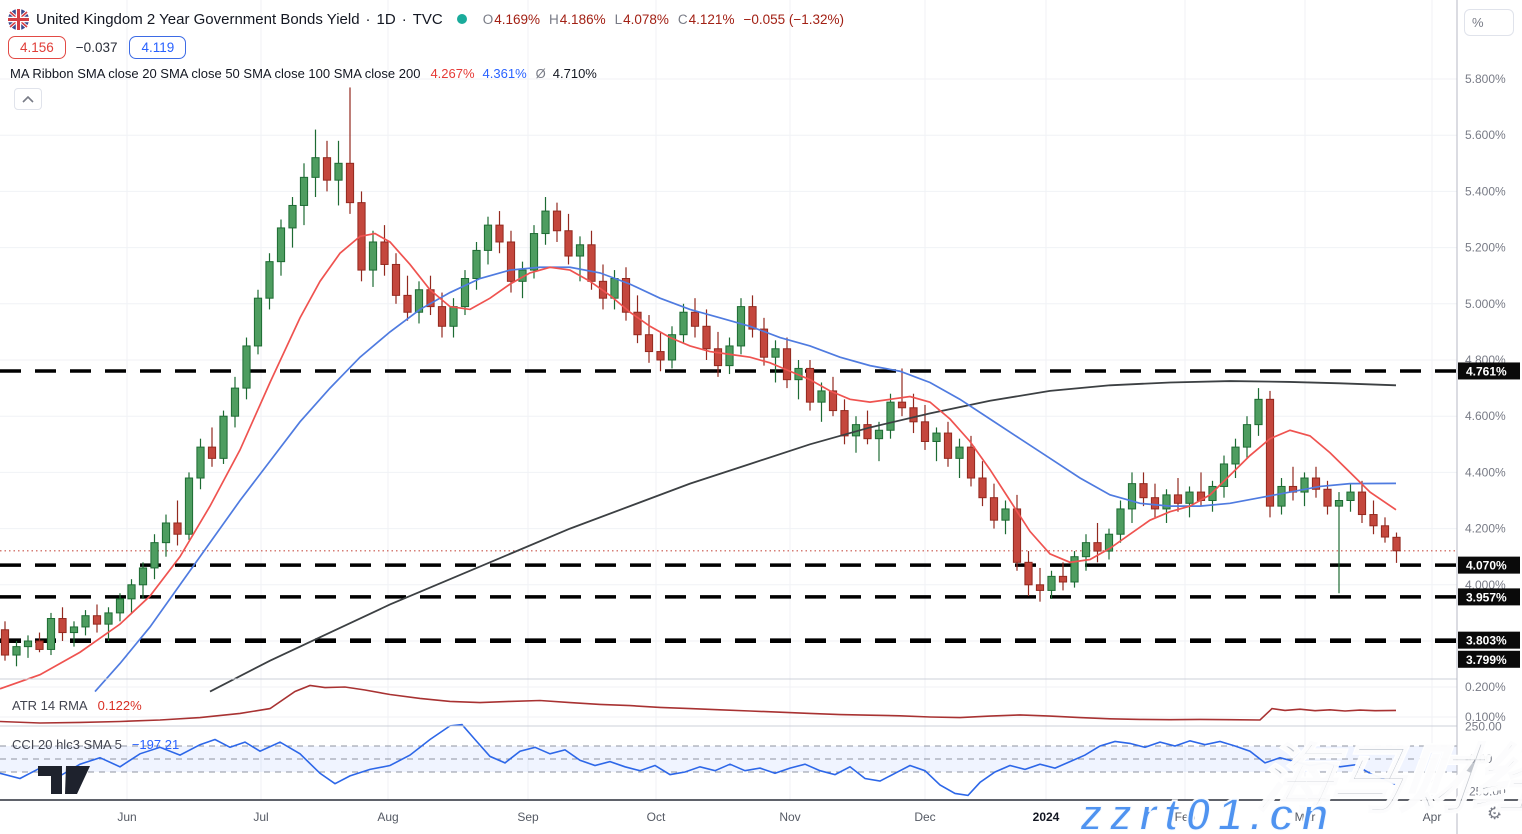  What do you see at coordinates (260, 817) in the screenshot?
I see `month-label: Jul` at bounding box center [260, 817].